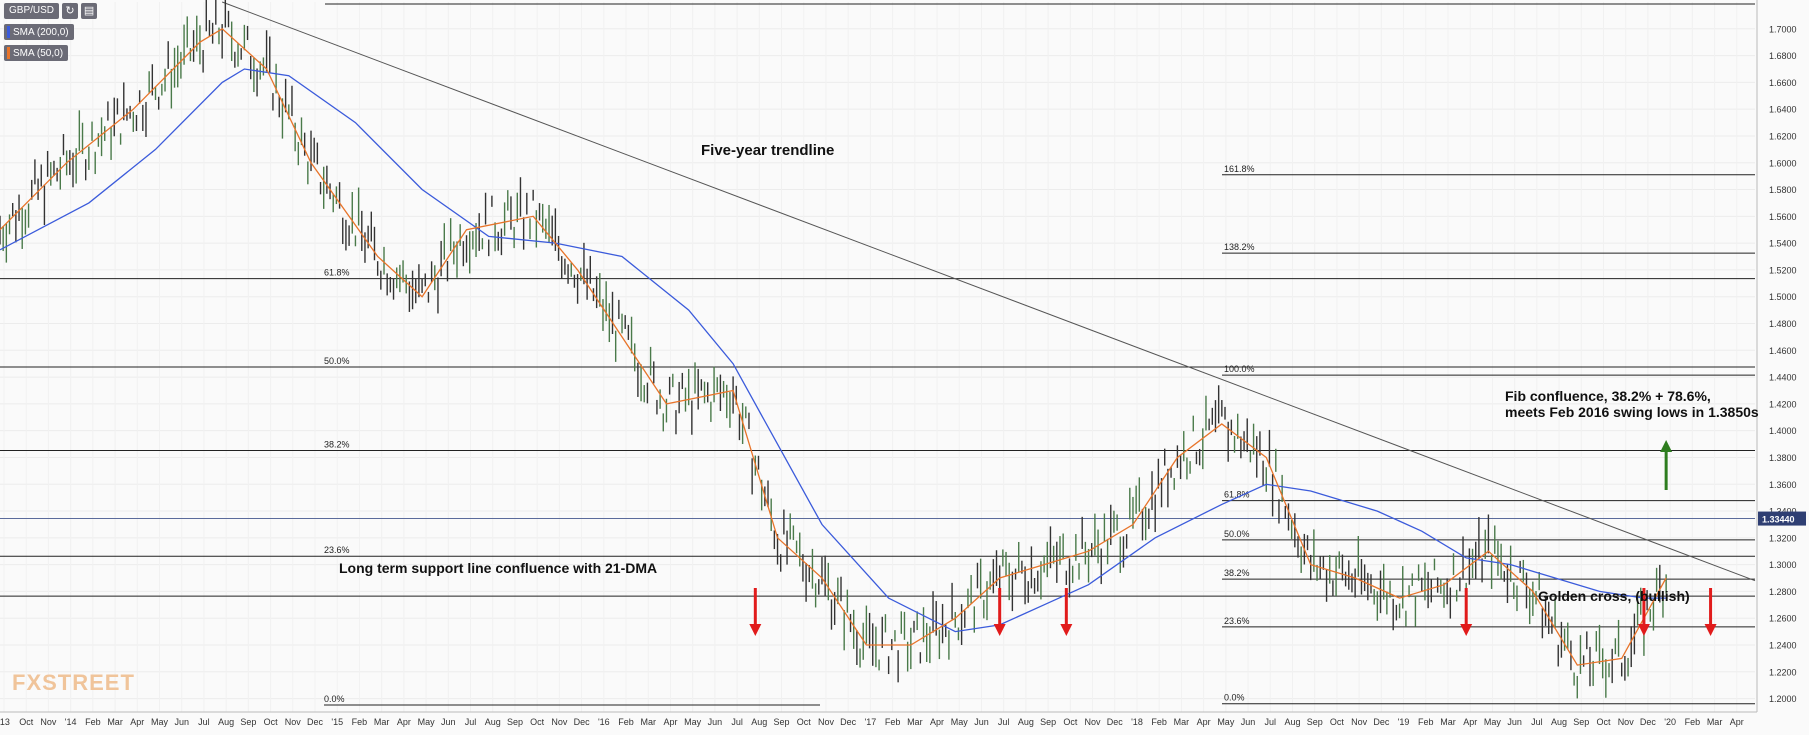 This screenshot has height=735, width=1809. Describe the element at coordinates (1234, 698) in the screenshot. I see `fib-set2-label: 0.0%` at that location.